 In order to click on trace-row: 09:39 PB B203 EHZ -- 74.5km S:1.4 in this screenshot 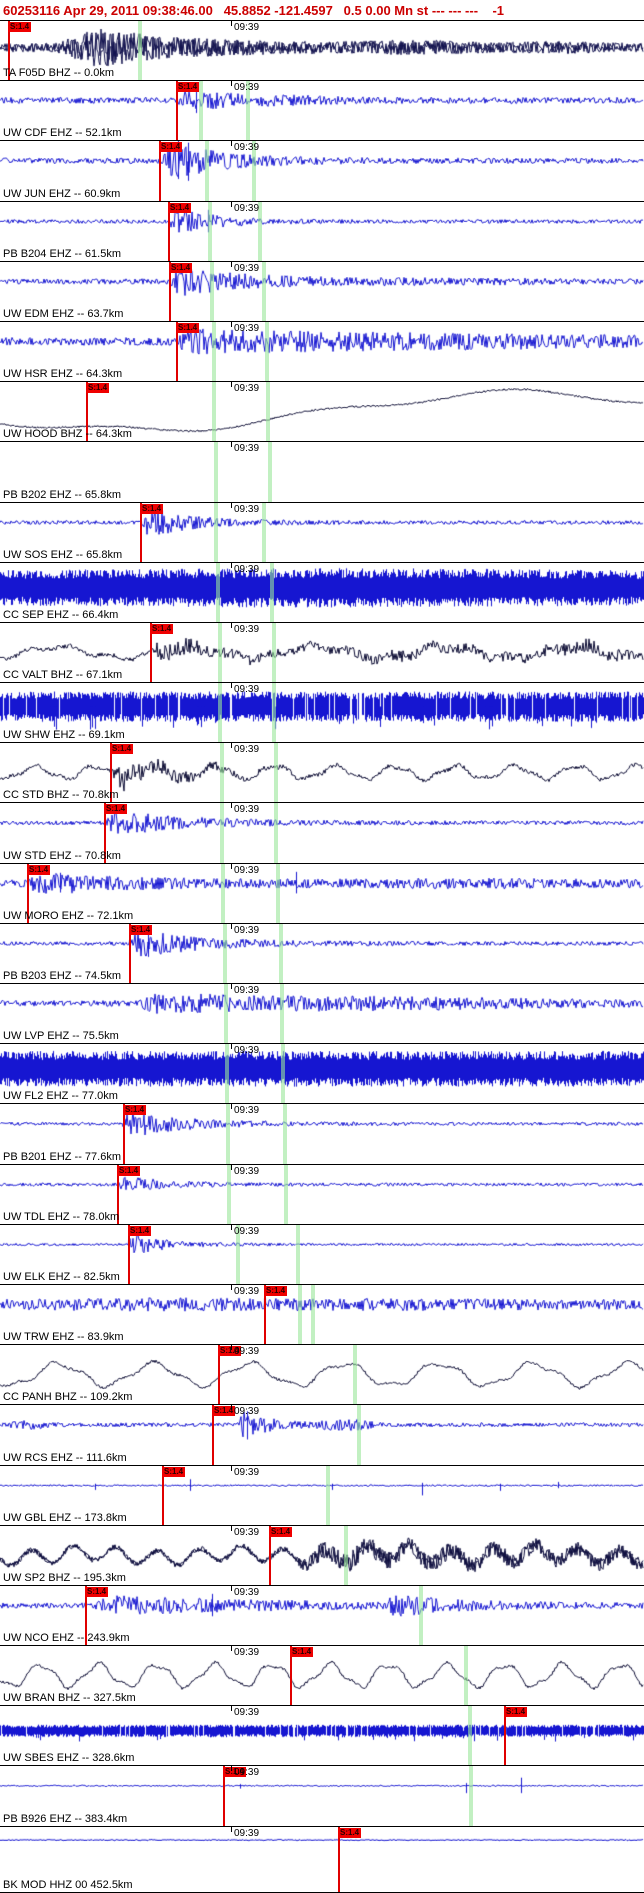, I will do `click(322, 953)`.